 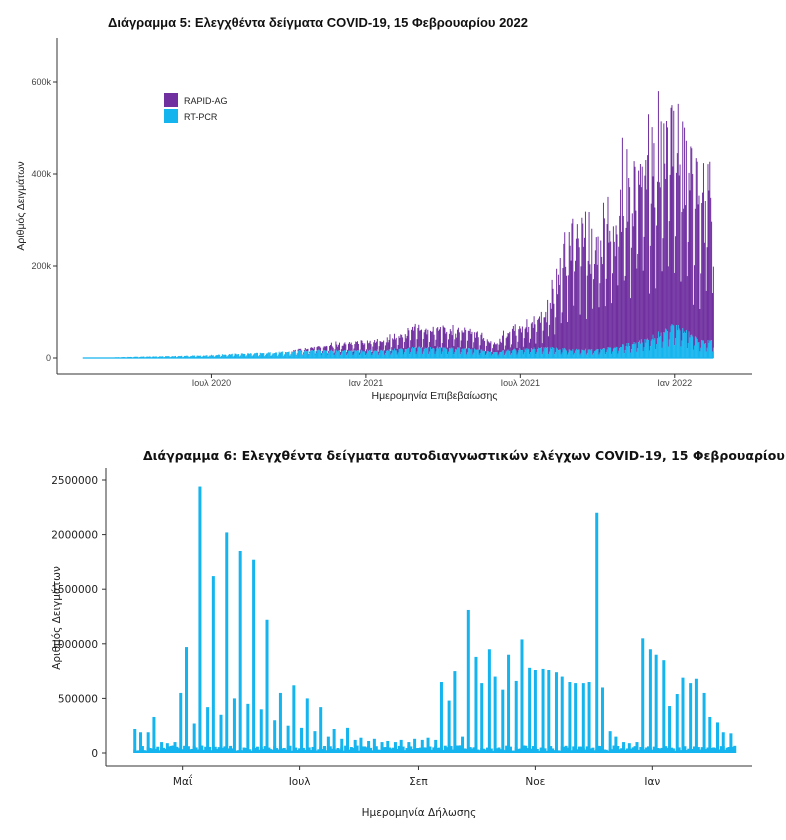 What do you see at coordinates (183, 781) in the screenshot?
I see `x-tick-label: Μαΐ` at bounding box center [183, 781].